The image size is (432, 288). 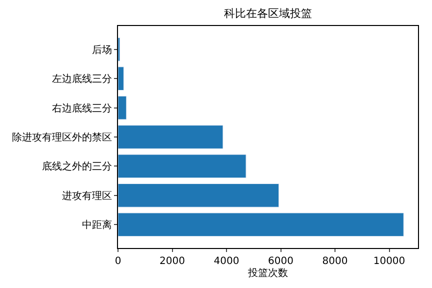 What do you see at coordinates (227, 261) in the screenshot?
I see `x-tick-label: 4000` at bounding box center [227, 261].